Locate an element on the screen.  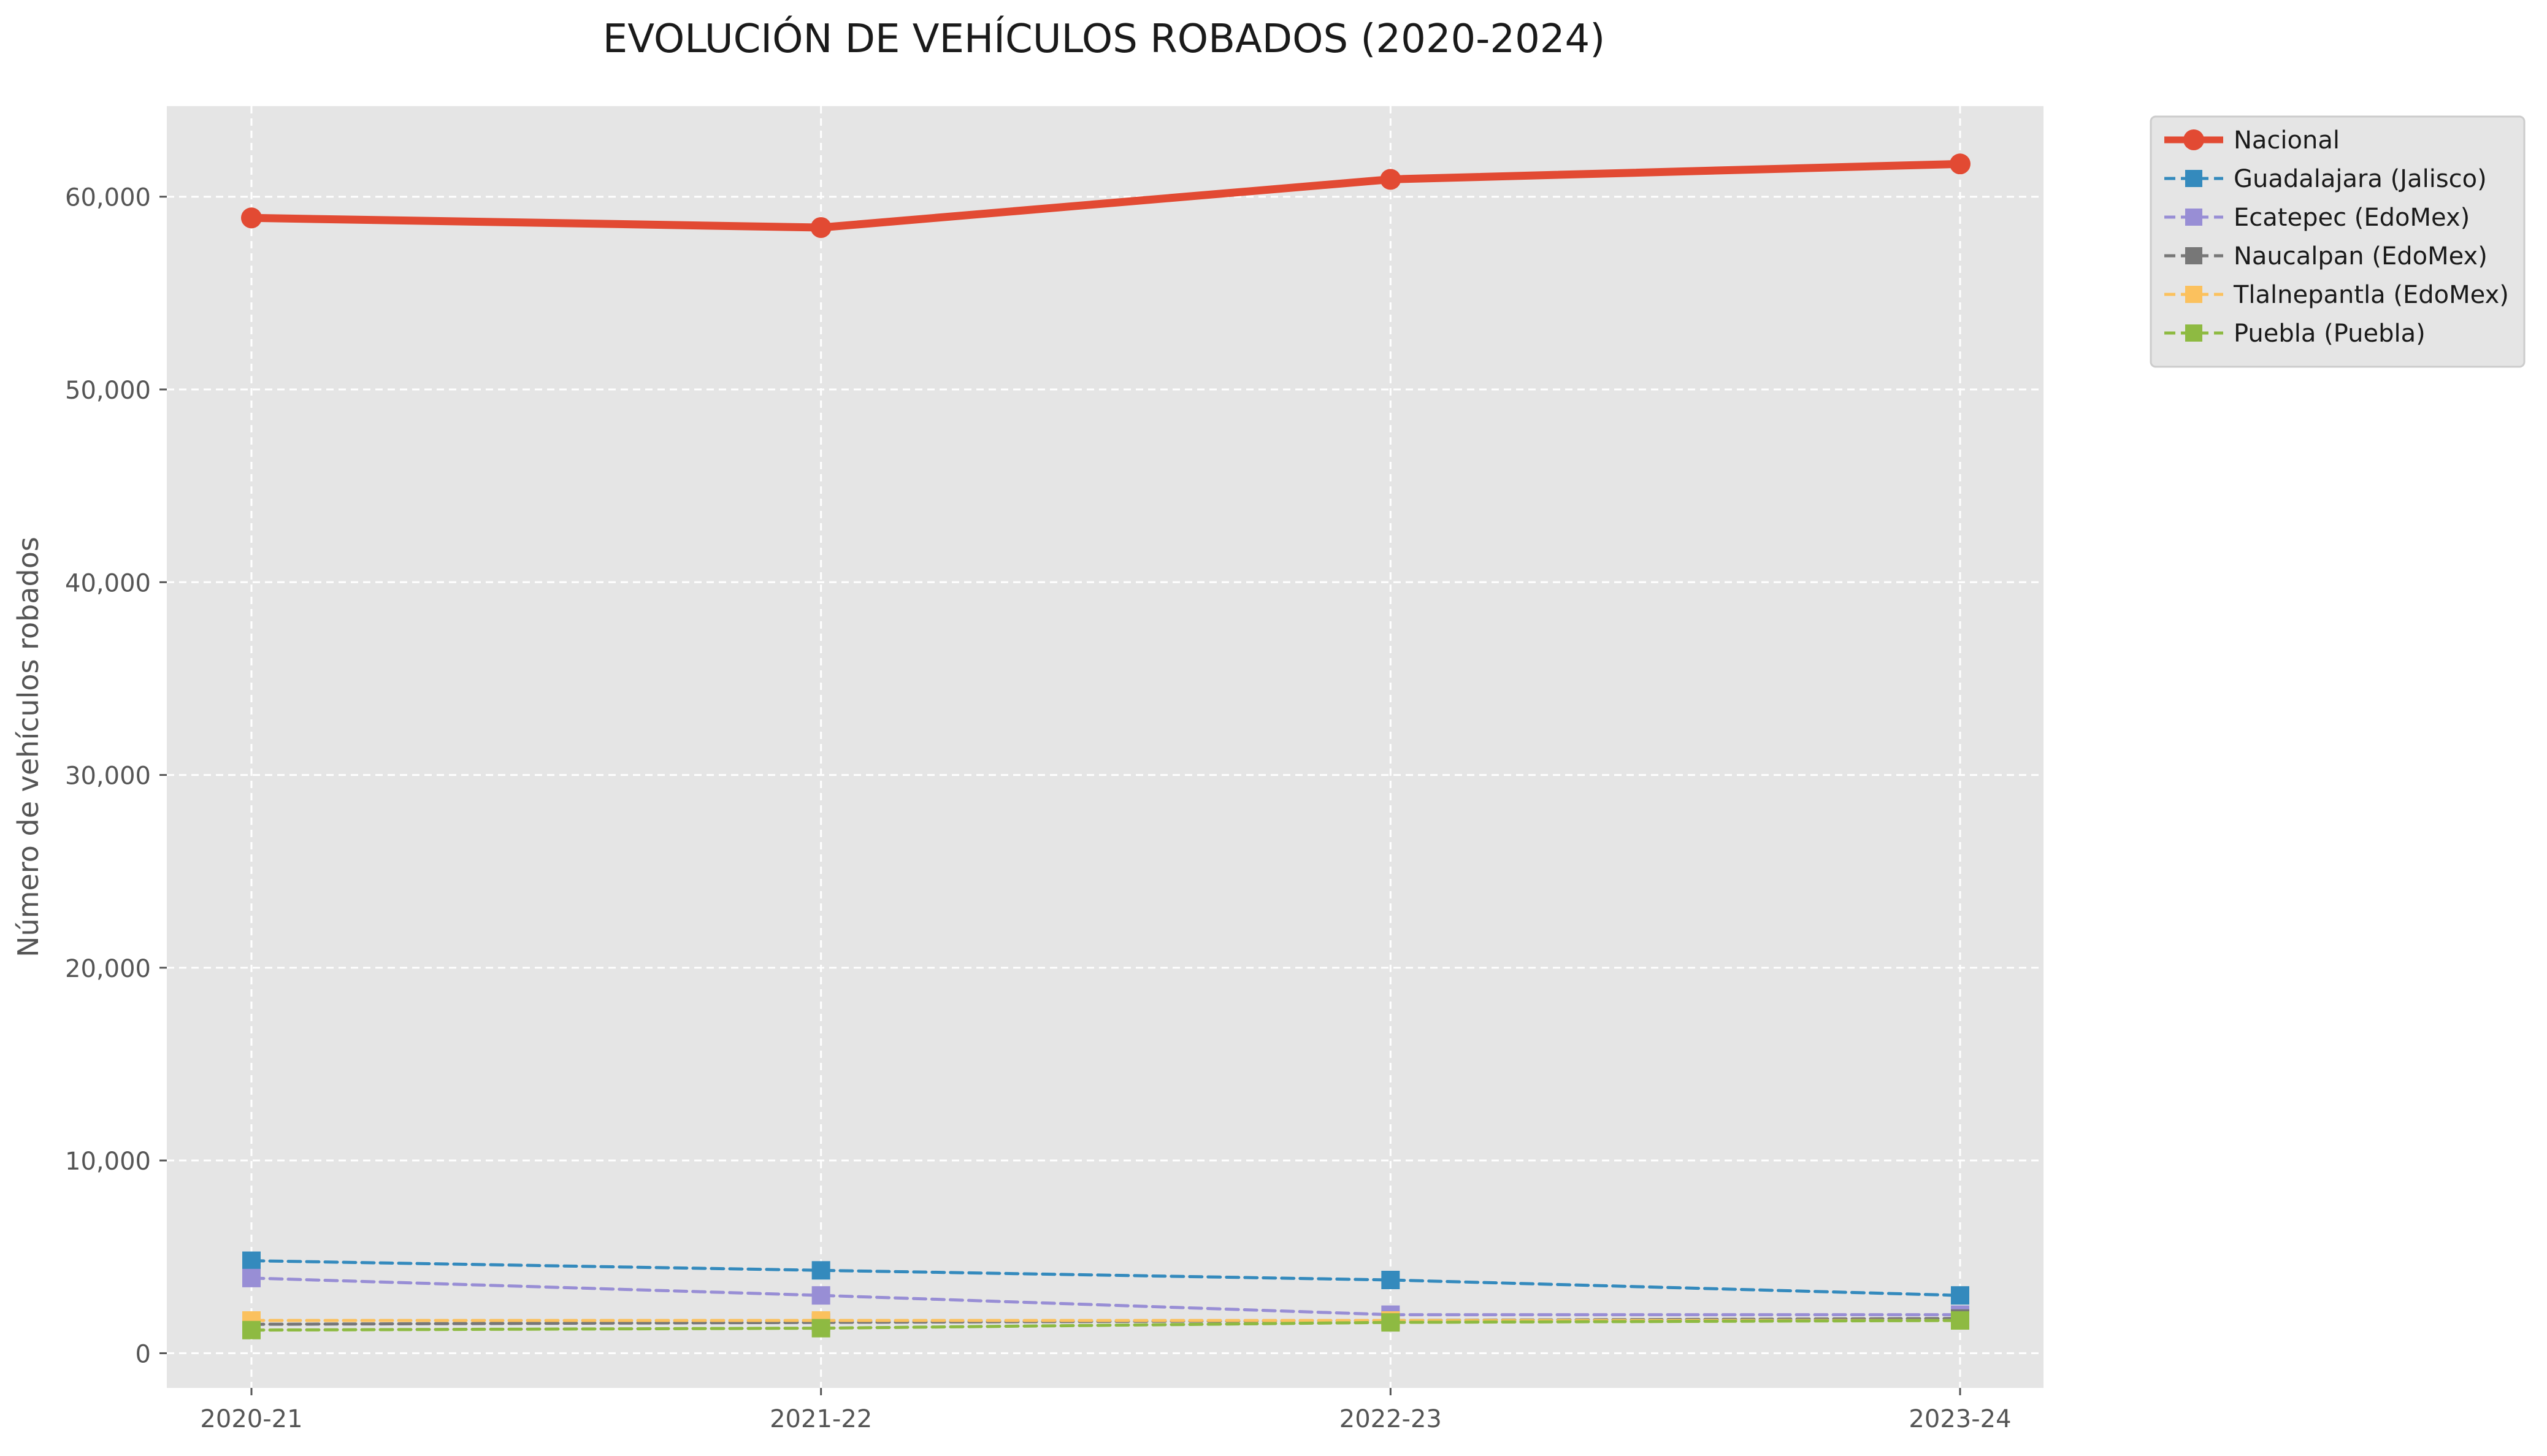
y-axis-label: Número de vehículos robados is located at coordinates (29, 747).